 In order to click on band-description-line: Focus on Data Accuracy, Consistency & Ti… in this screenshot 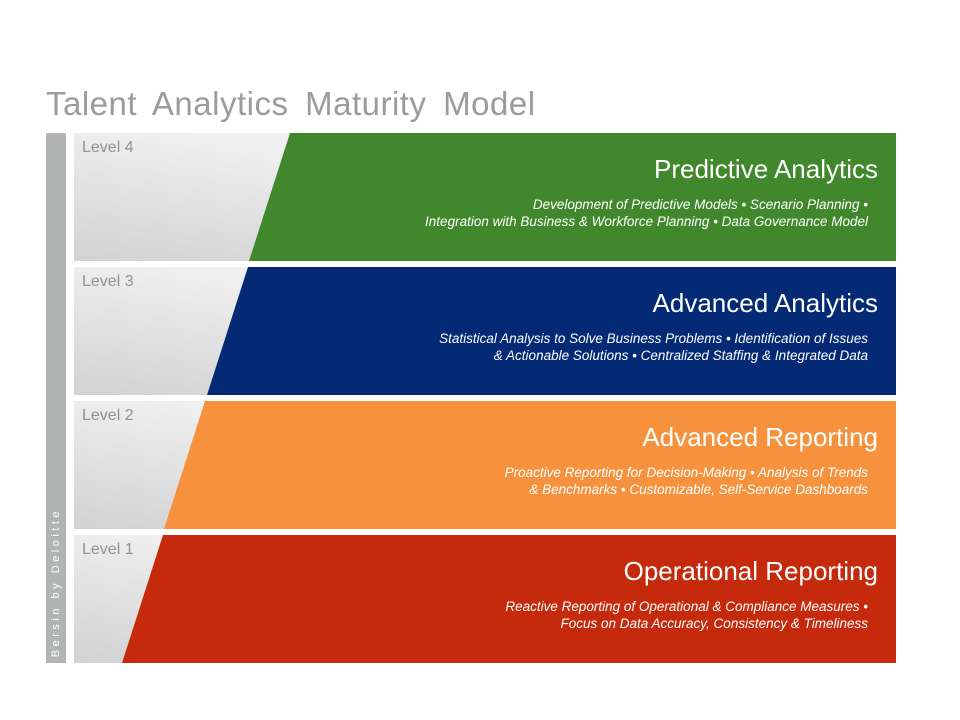, I will do `click(714, 623)`.